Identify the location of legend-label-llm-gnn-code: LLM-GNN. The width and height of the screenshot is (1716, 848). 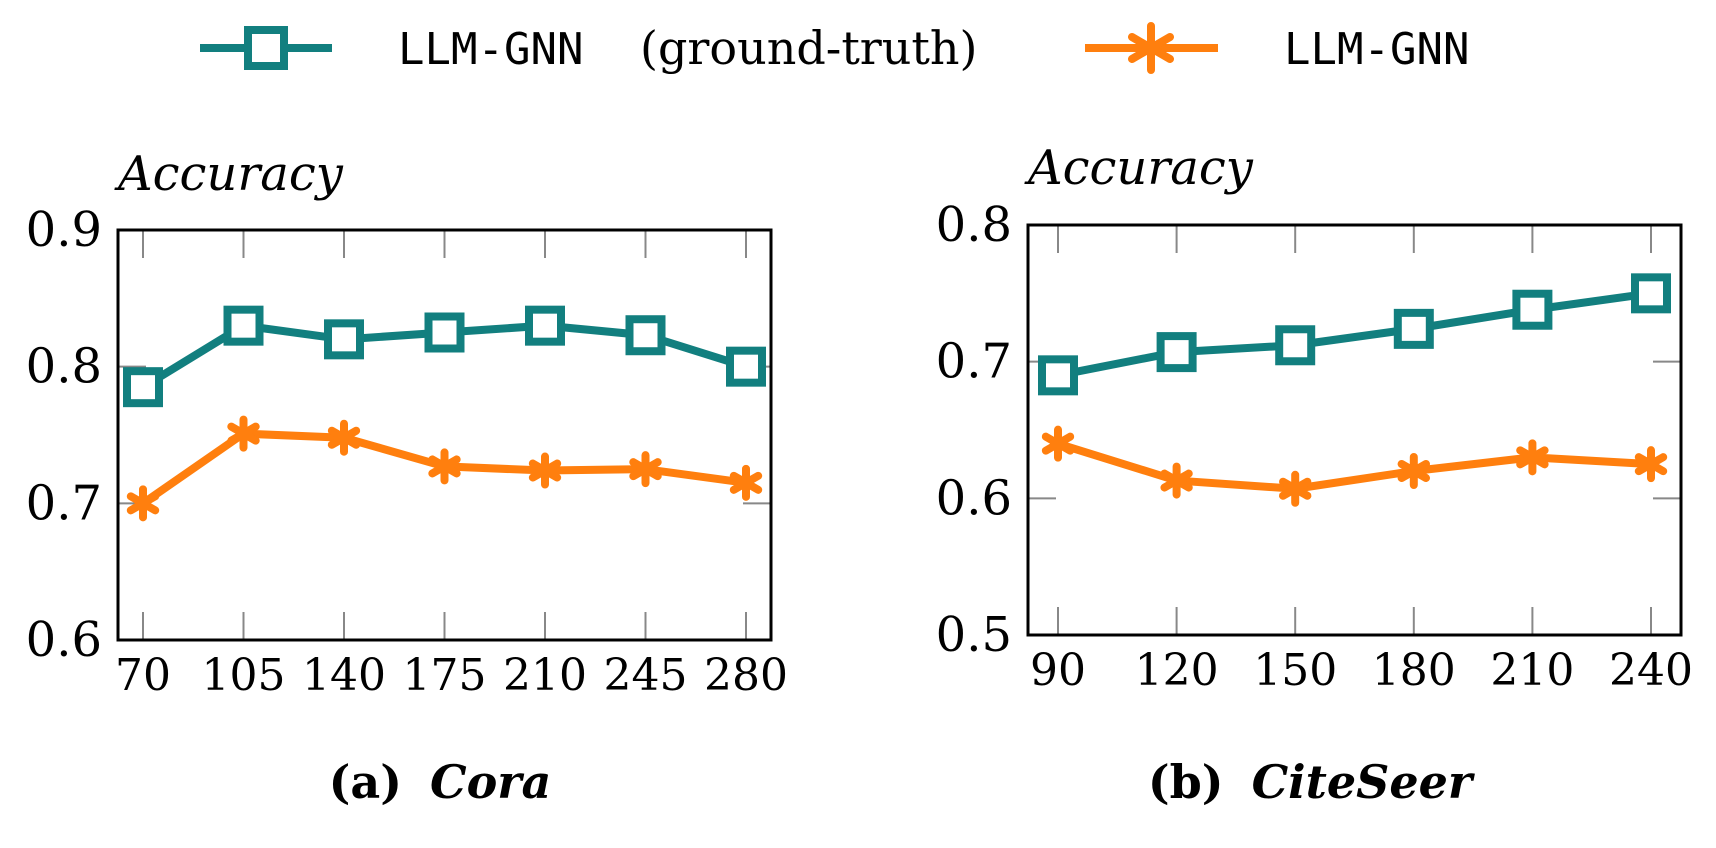
(1376, 49).